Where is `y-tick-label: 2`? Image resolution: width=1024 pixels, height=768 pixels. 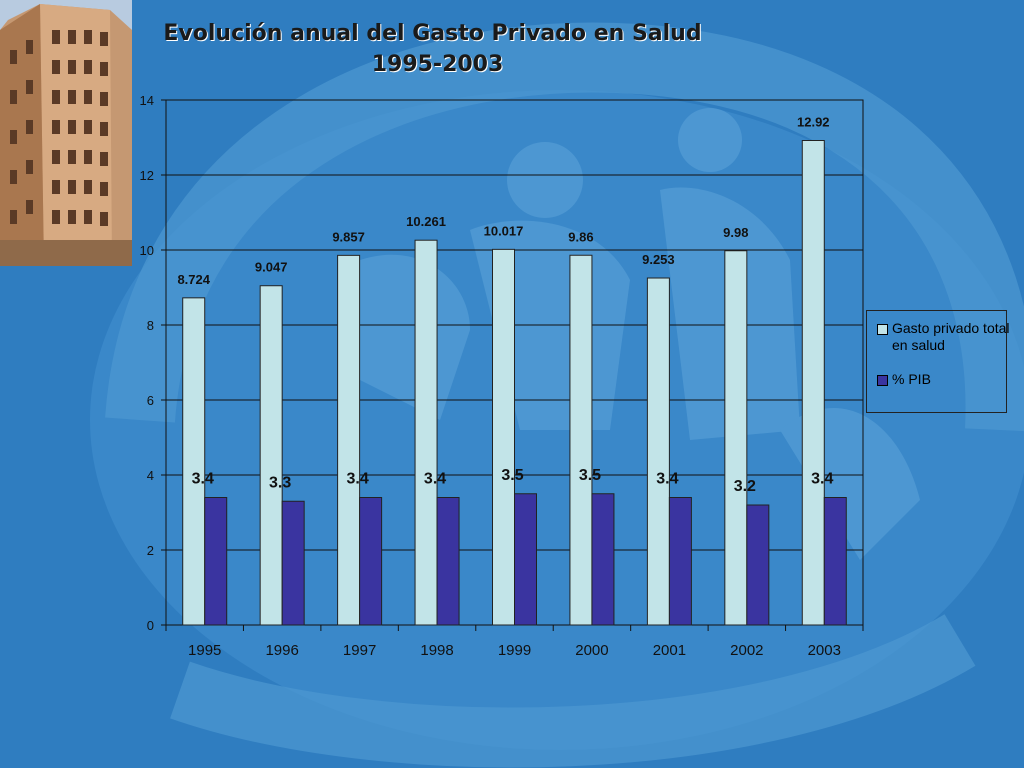 y-tick-label: 2 is located at coordinates (150, 550).